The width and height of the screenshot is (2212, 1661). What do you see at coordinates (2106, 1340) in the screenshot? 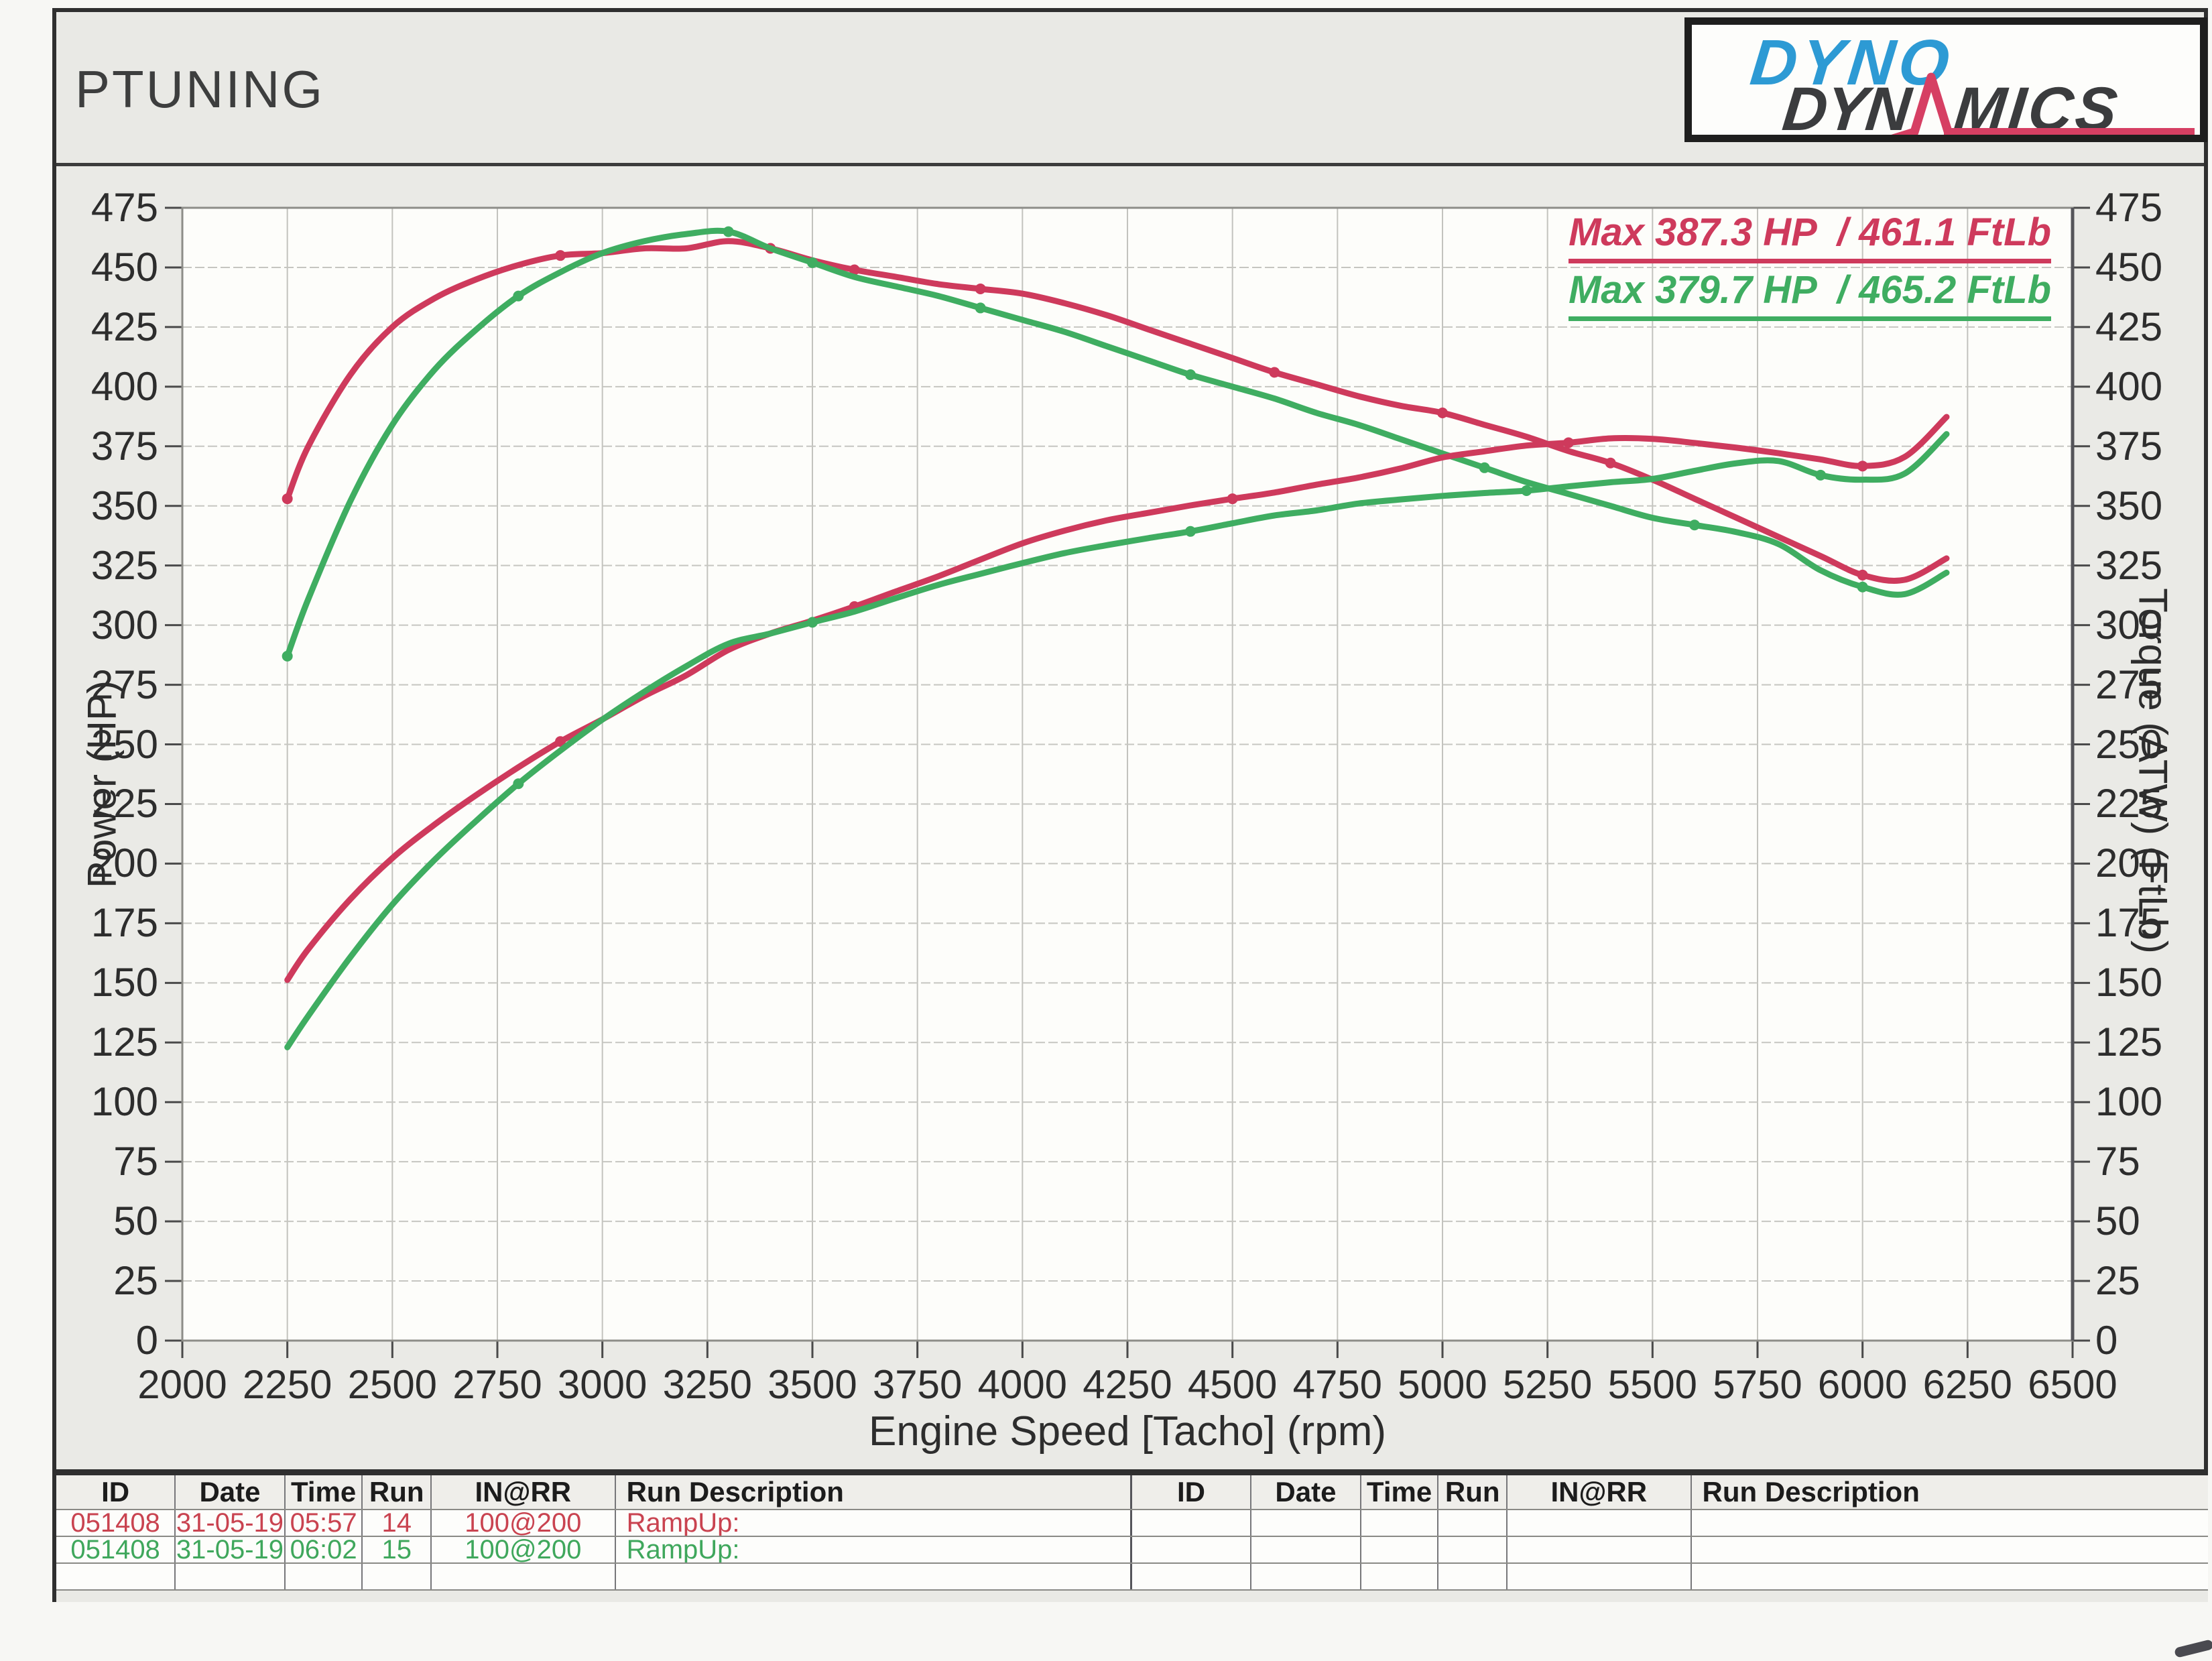
I see `y-tick-label-right: 0` at bounding box center [2106, 1340].